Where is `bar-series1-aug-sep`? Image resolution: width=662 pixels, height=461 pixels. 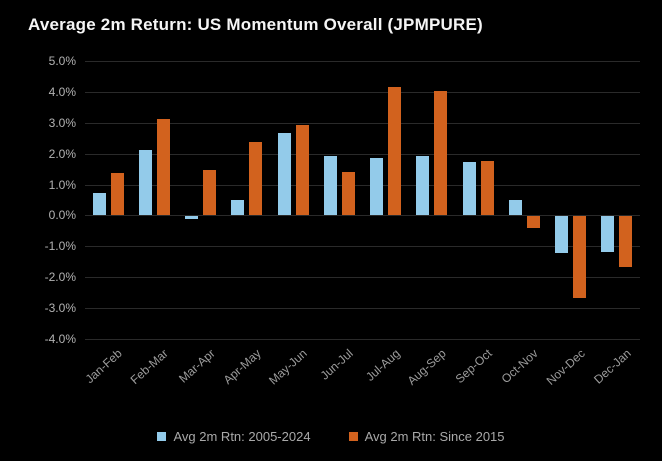
bar-series1-aug-sep is located at coordinates (422, 185).